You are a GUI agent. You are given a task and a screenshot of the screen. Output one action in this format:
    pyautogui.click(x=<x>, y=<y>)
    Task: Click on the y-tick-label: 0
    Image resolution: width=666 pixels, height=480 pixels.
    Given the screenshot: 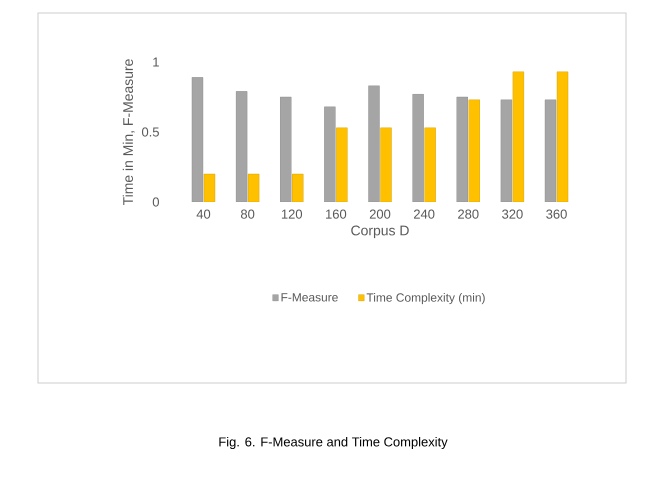 What is the action you would take?
    pyautogui.click(x=155, y=202)
    